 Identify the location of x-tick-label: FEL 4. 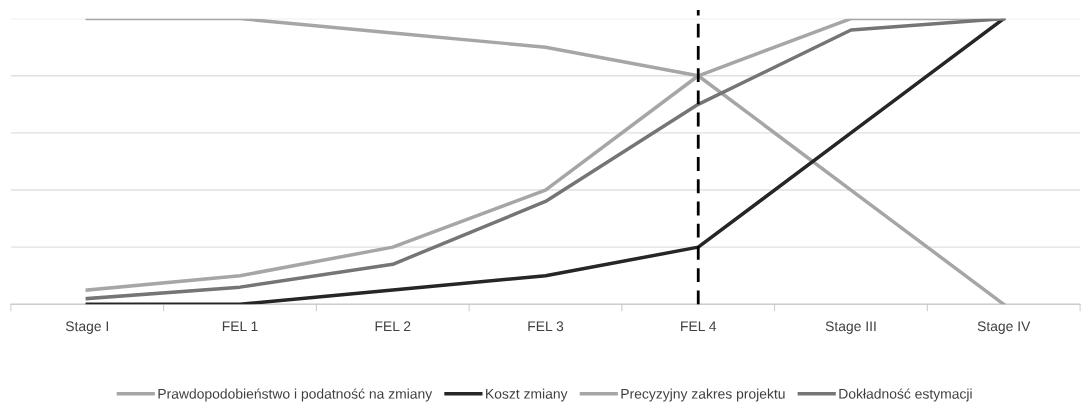
(699, 326).